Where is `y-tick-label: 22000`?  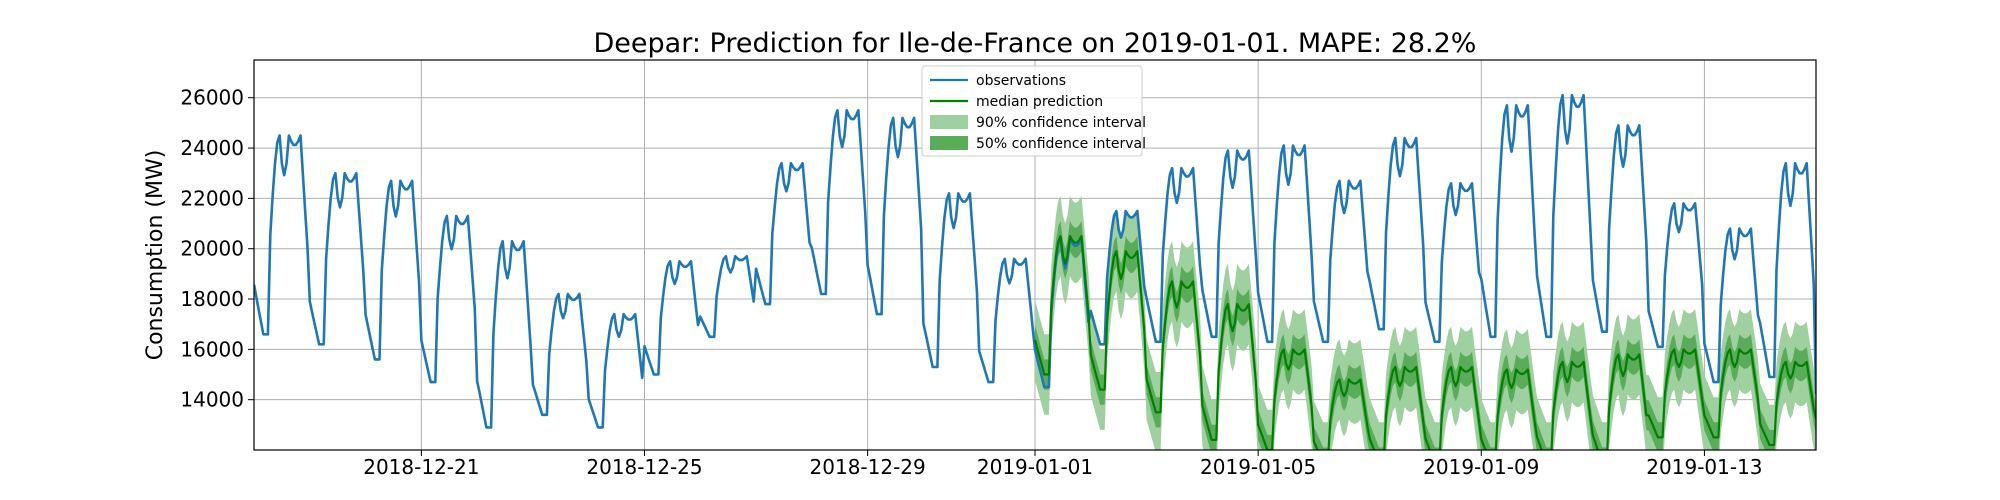
y-tick-label: 22000 is located at coordinates (212, 198).